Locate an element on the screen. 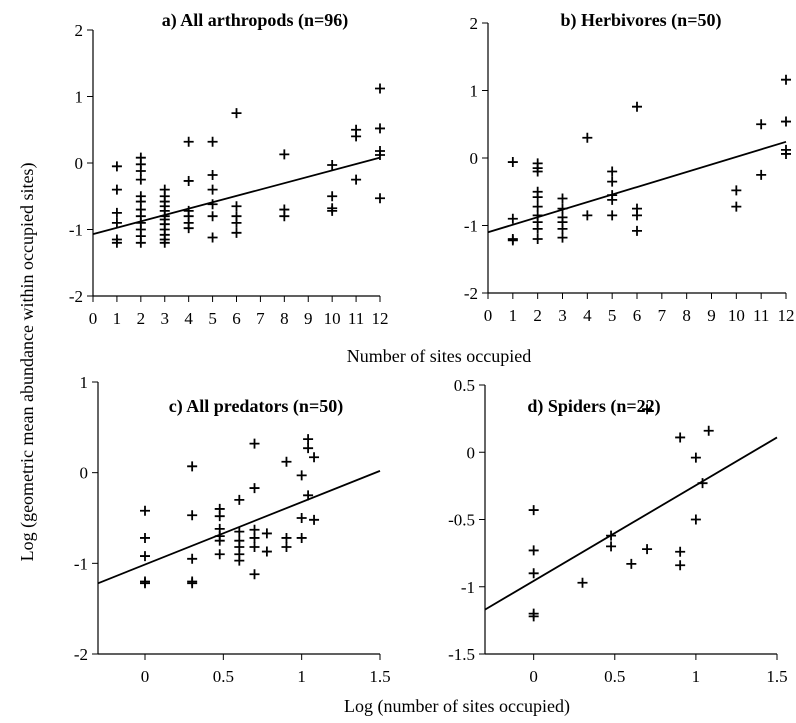 Image resolution: width=796 pixels, height=723 pixels. panel-c-x-tick-label: 1 is located at coordinates (301, 676).